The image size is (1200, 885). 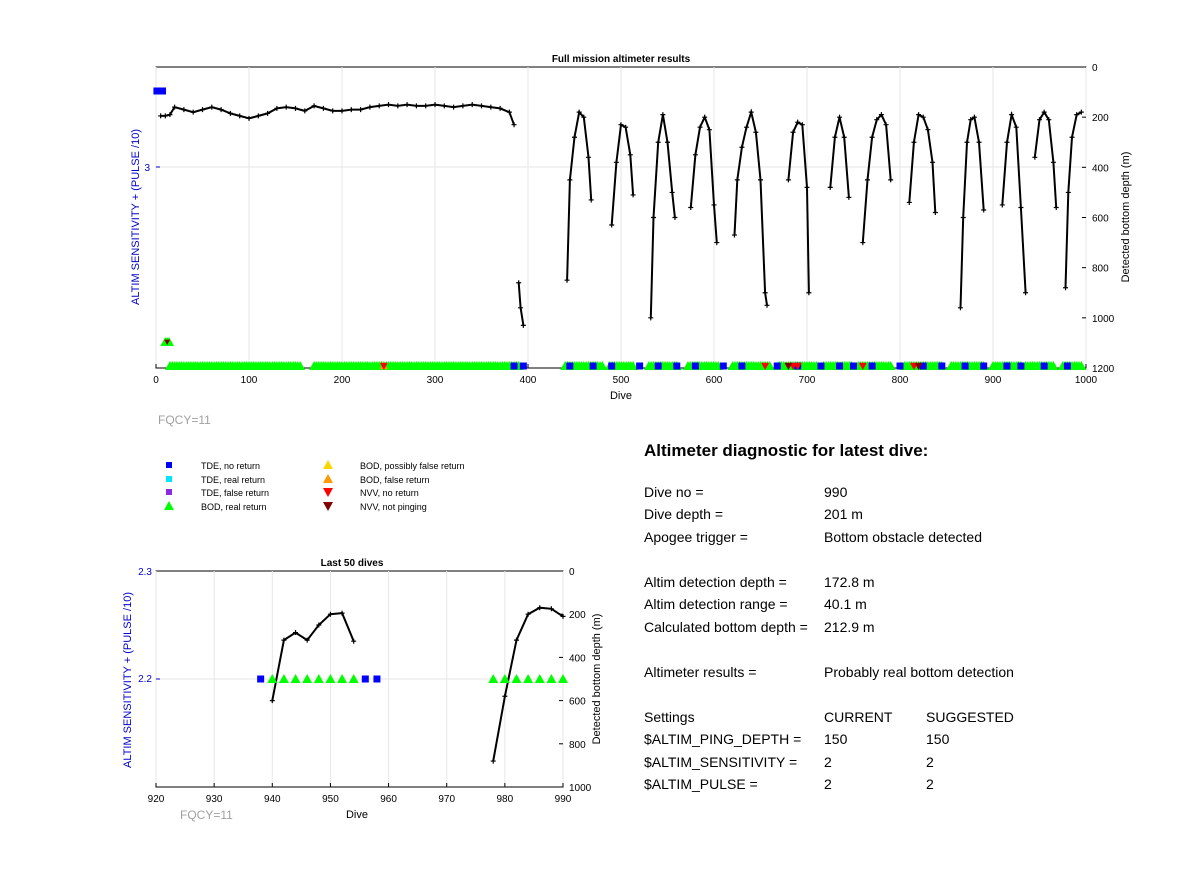 I want to click on altimeter-results-label: Altimeter results =, so click(x=700, y=671).